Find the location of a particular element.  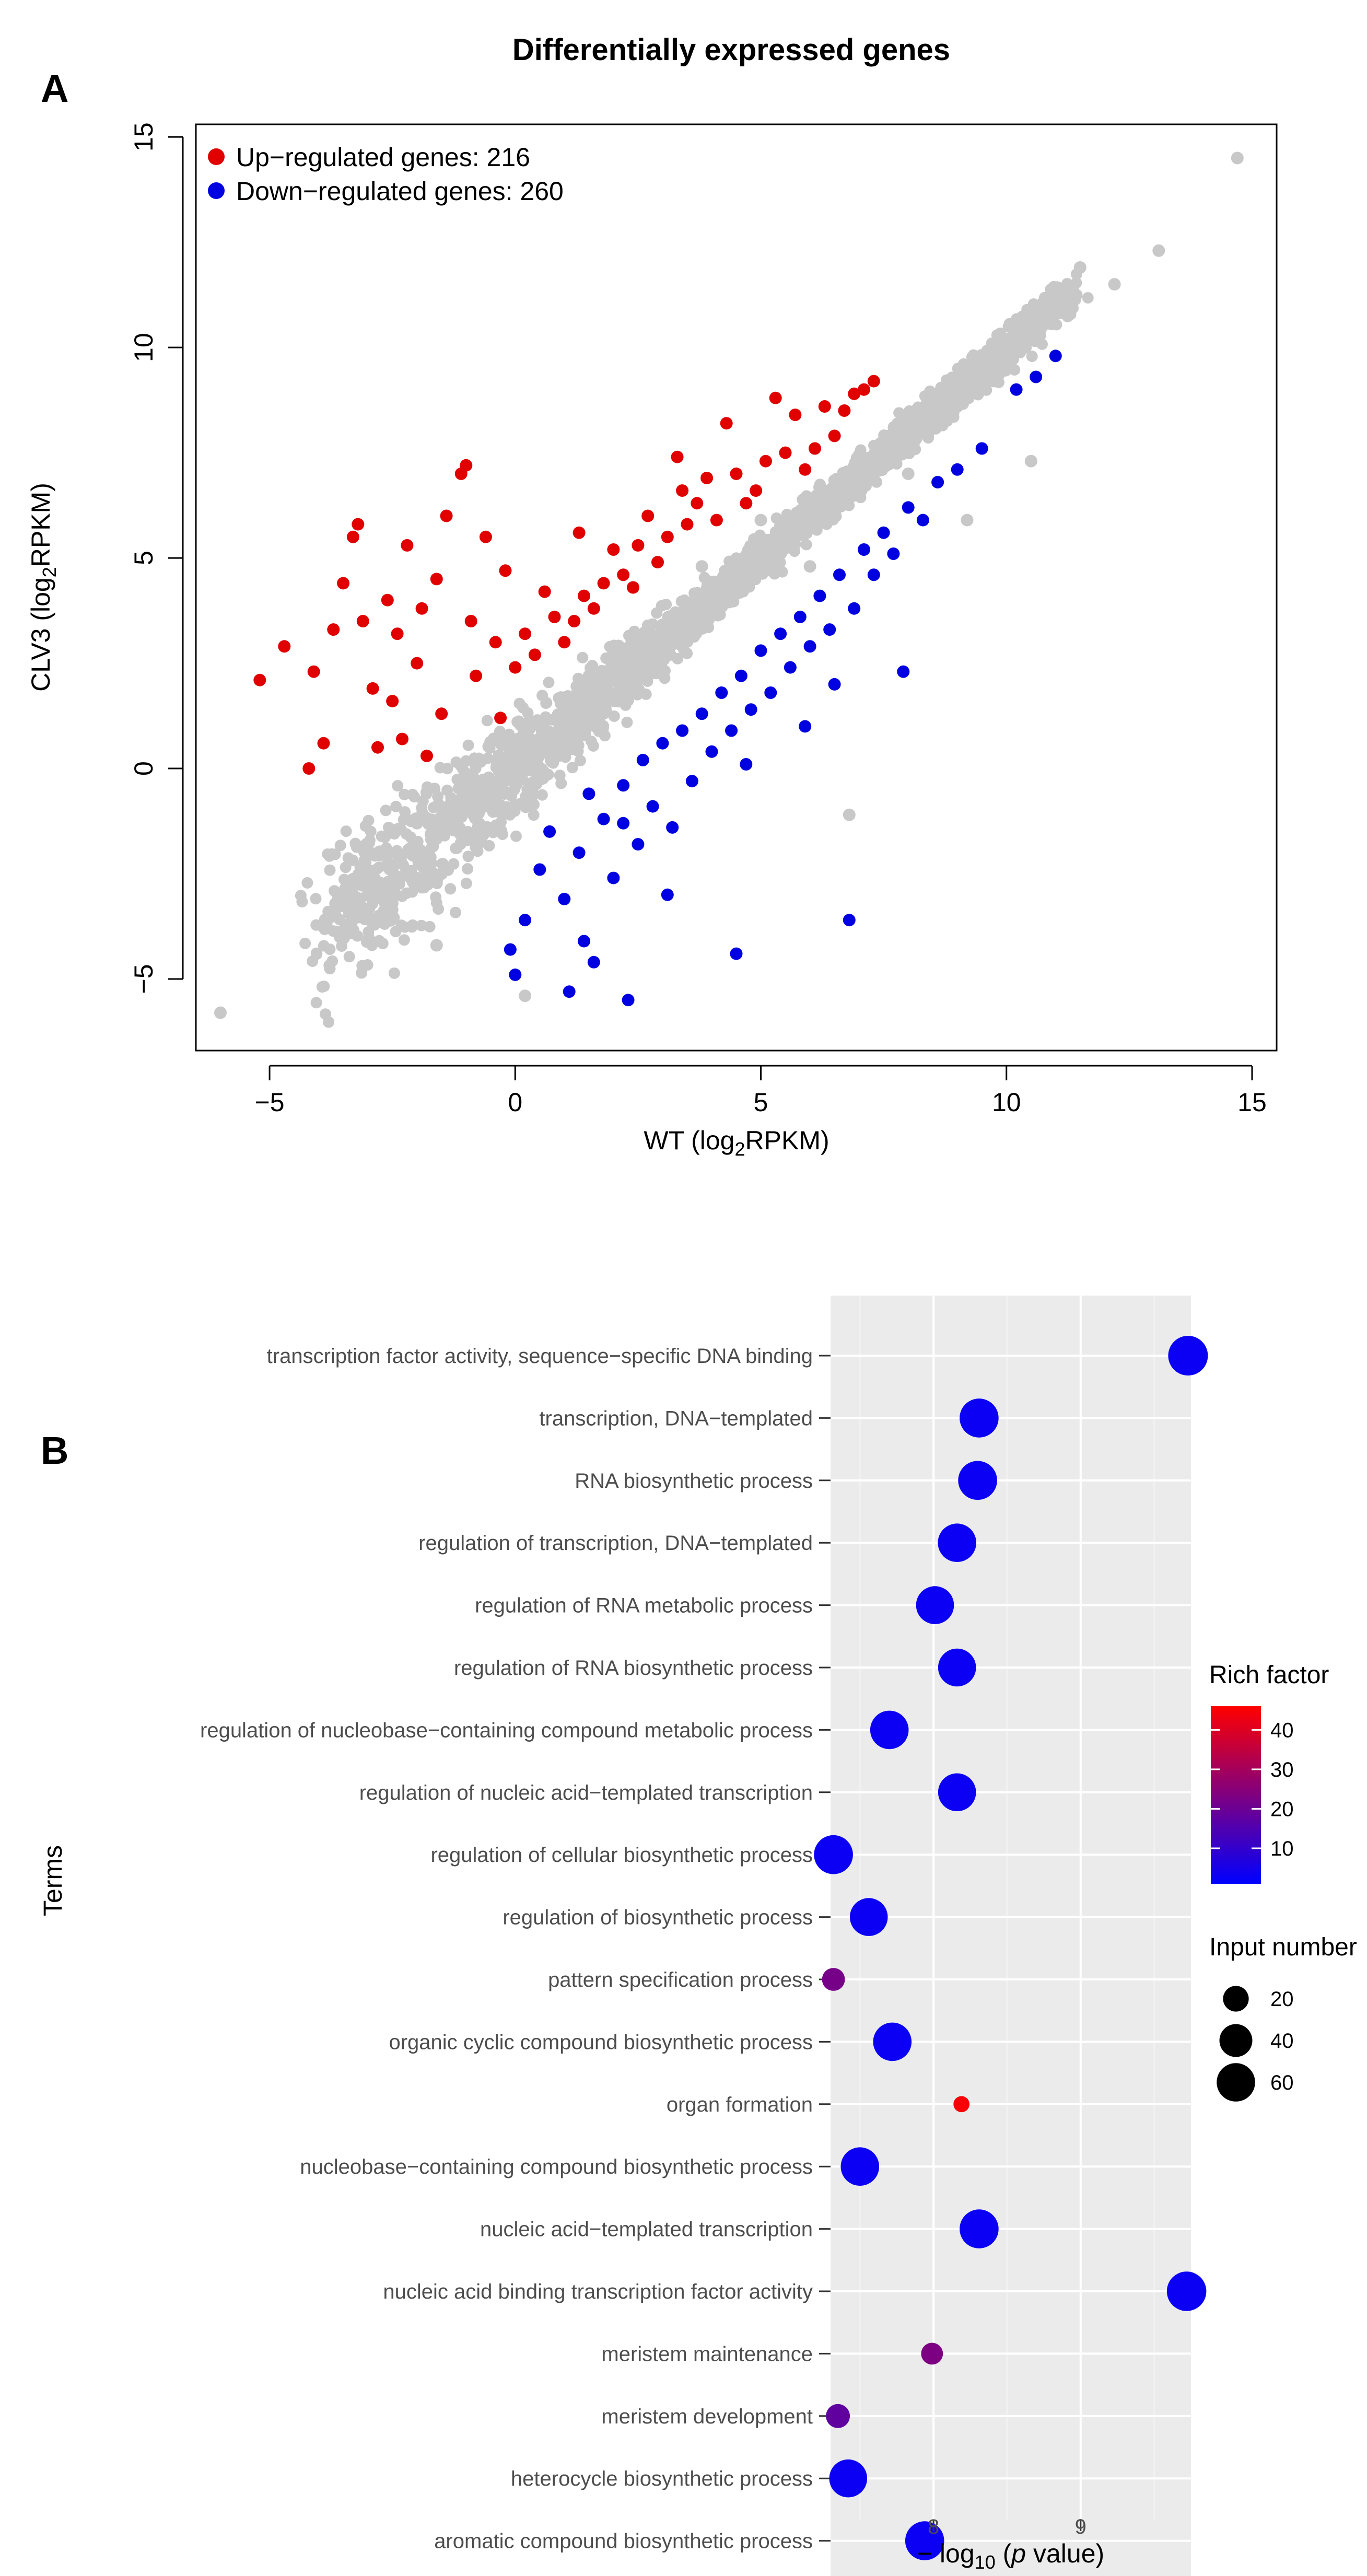

input-number-key-label: 20 is located at coordinates (1282, 1999).